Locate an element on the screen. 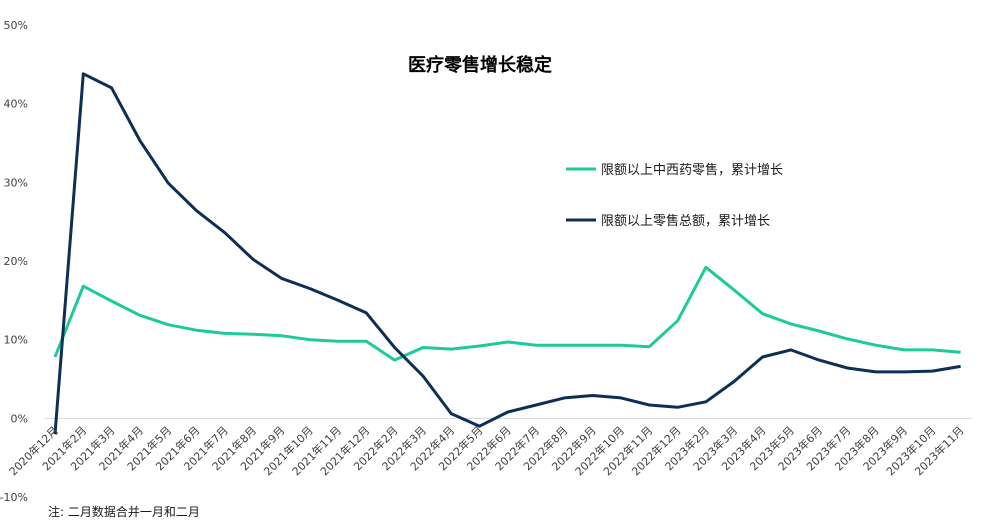  legend-label-2: 限额以上零售总额，累计增长 is located at coordinates (685, 221).